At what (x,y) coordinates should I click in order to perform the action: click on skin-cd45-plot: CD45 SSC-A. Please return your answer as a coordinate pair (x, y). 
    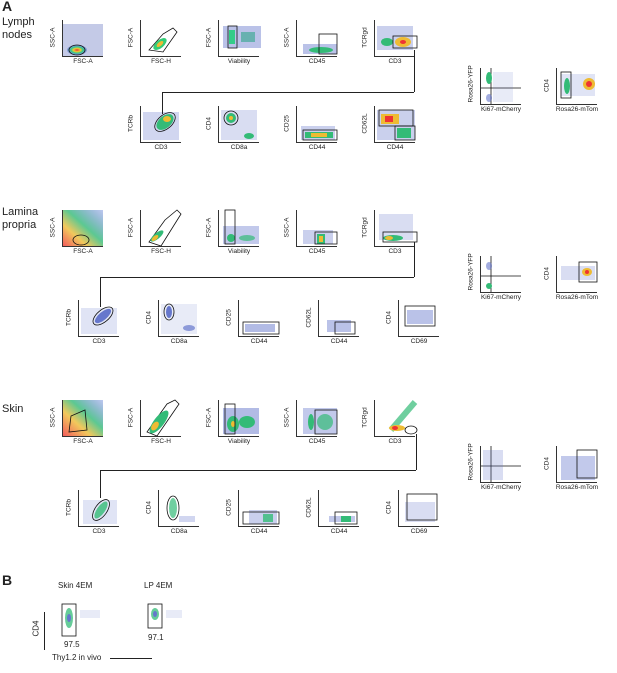
    Looking at the image, I should click on (311, 422).